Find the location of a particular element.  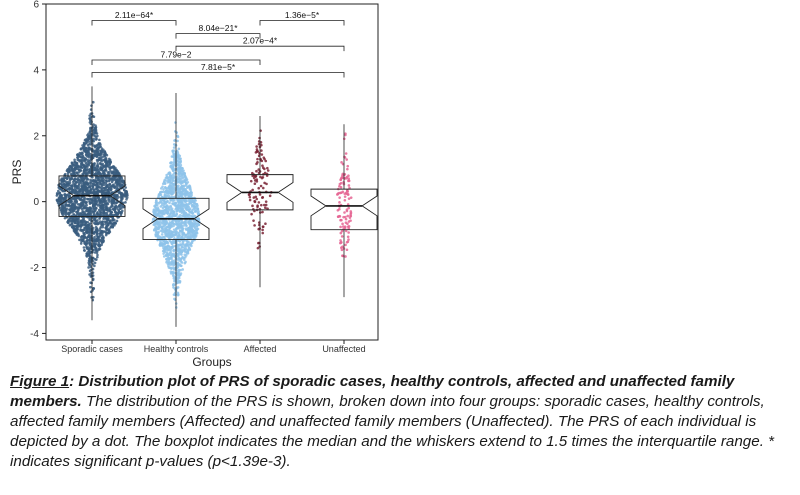

y-tick-label: 6 is located at coordinates (36, 5).